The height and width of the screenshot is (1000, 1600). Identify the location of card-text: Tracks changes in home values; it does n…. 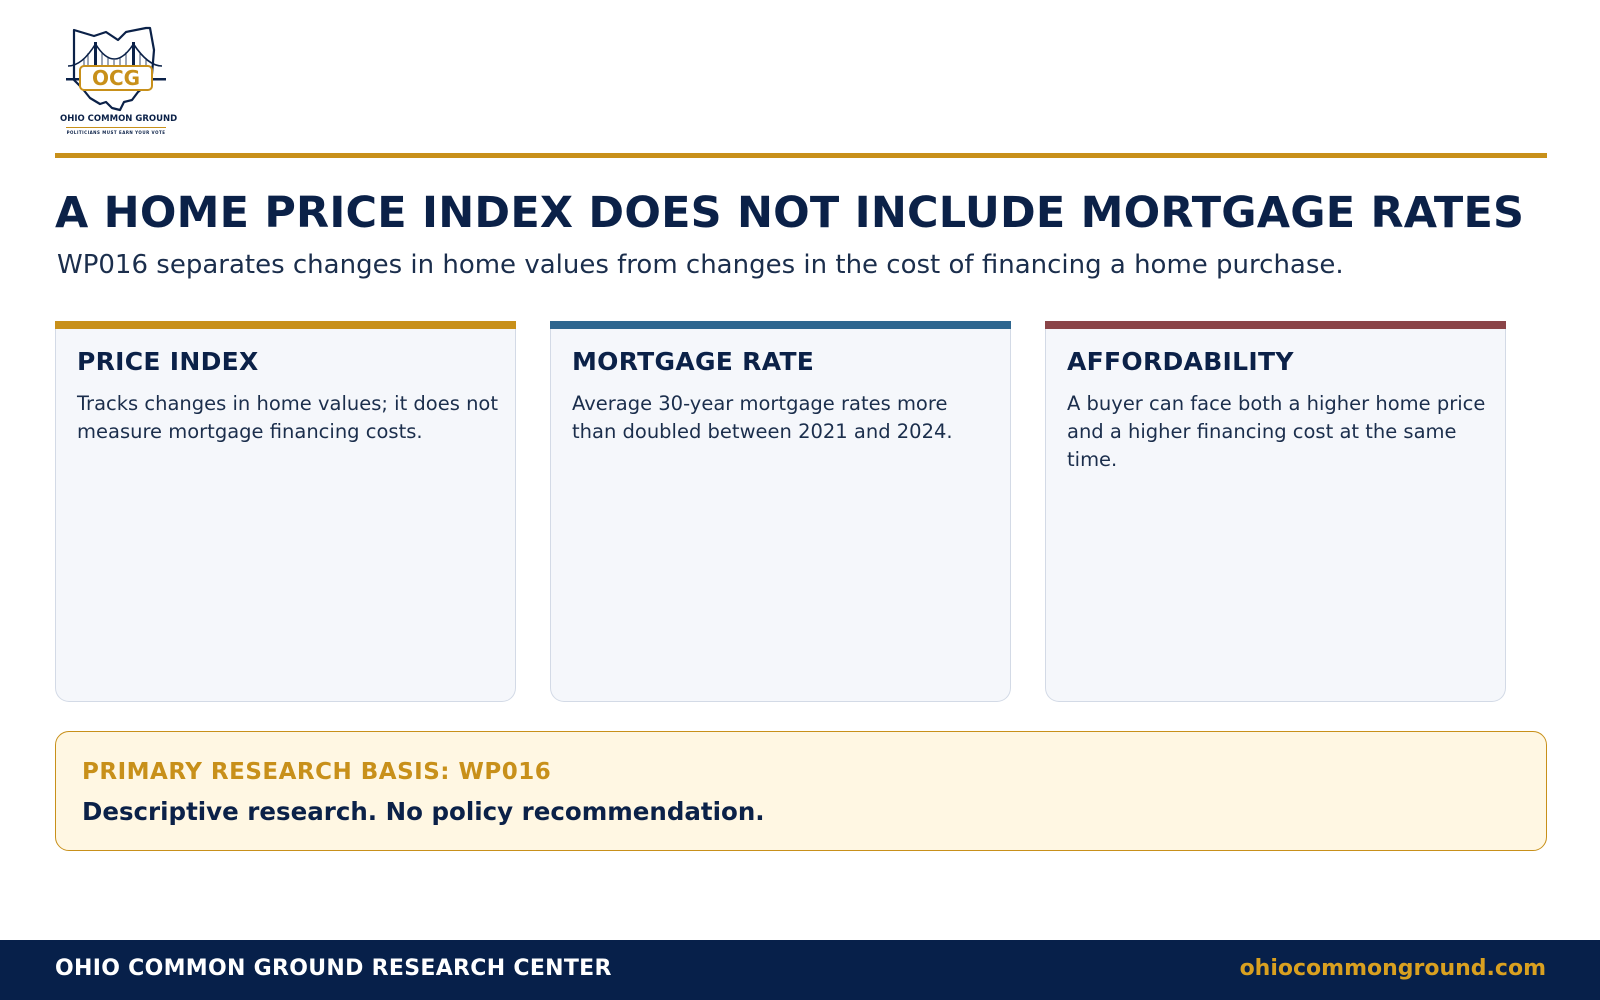
(288, 417).